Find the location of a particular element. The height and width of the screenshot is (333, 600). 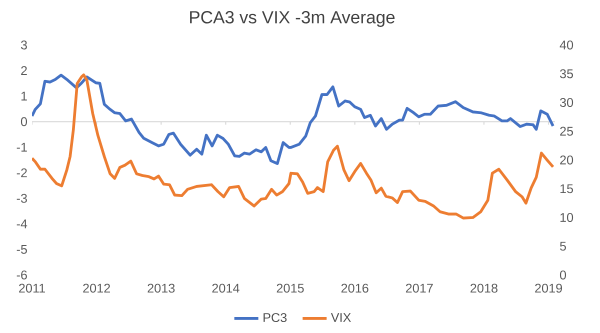

x-tick-label: 2017 is located at coordinates (419, 288).